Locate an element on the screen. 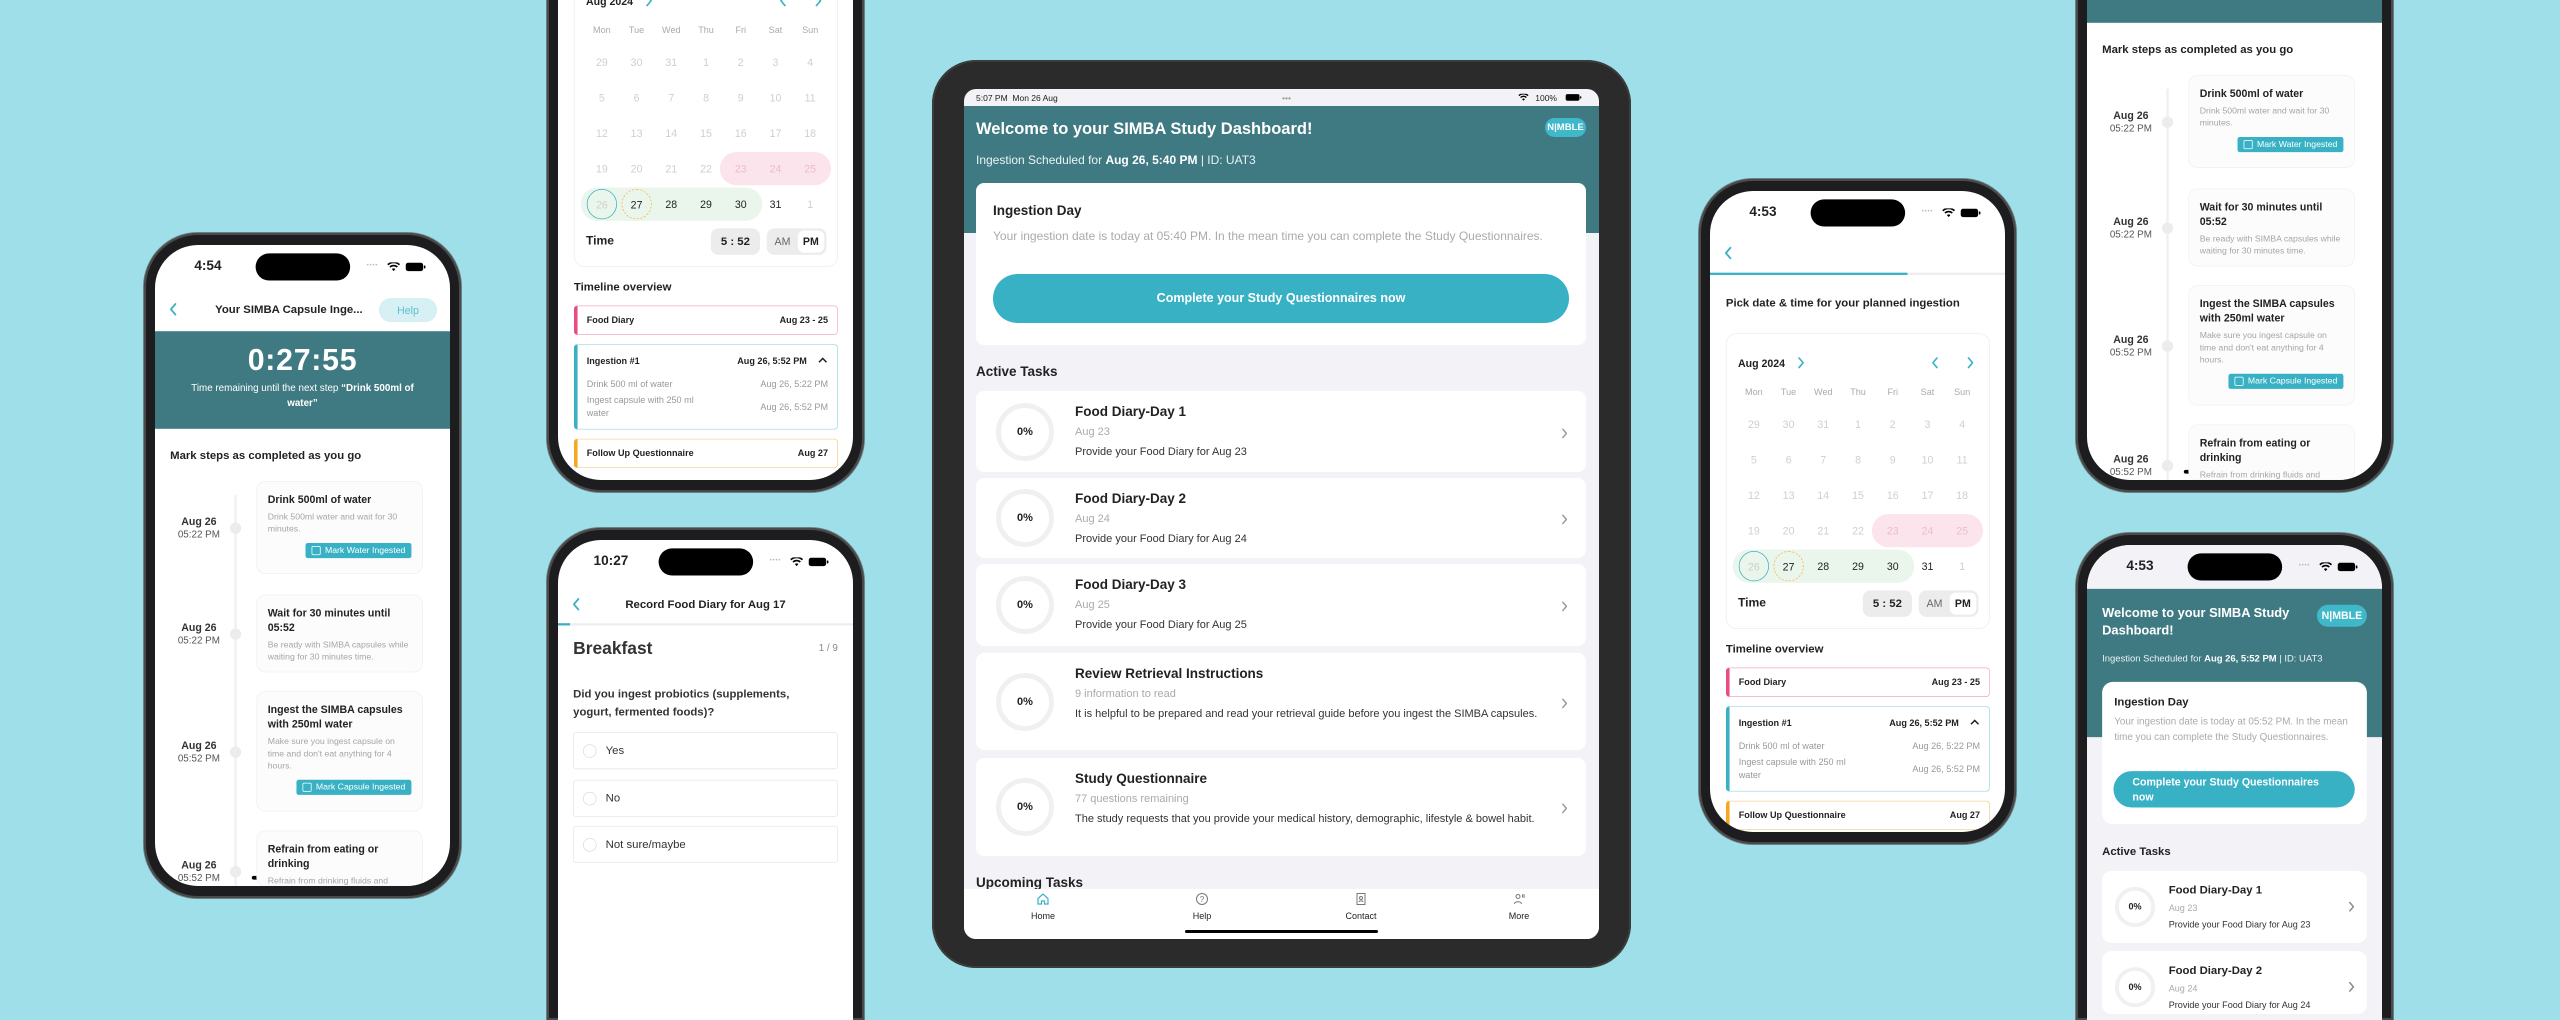 This screenshot has width=2560, height=1020. calendar-day: 1 is located at coordinates (1962, 566).